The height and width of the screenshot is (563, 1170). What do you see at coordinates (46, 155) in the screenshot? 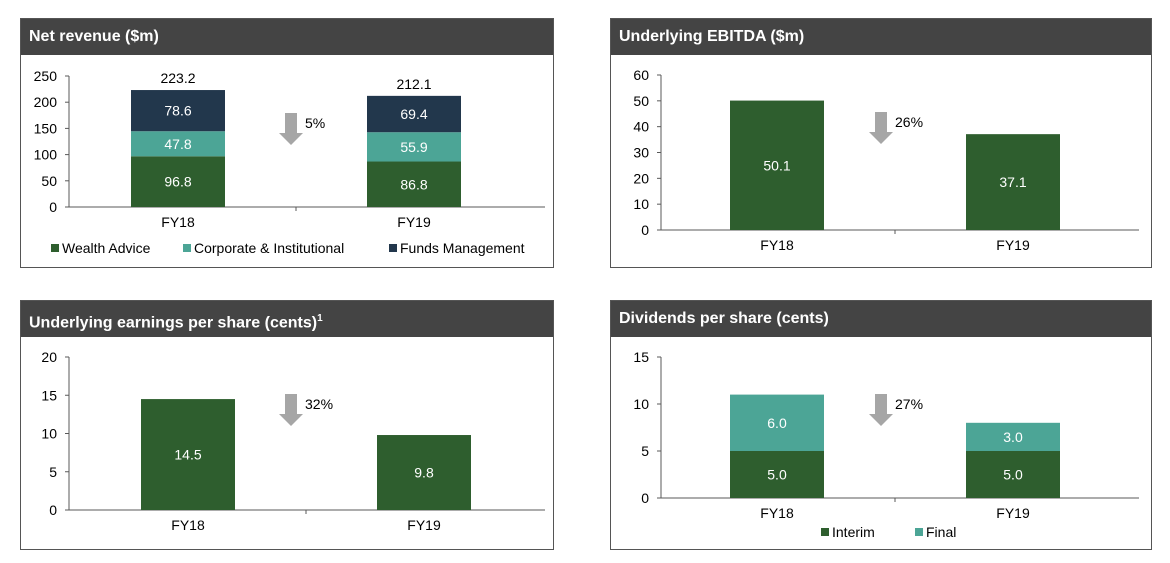
I see `y-tick-label: 100` at bounding box center [46, 155].